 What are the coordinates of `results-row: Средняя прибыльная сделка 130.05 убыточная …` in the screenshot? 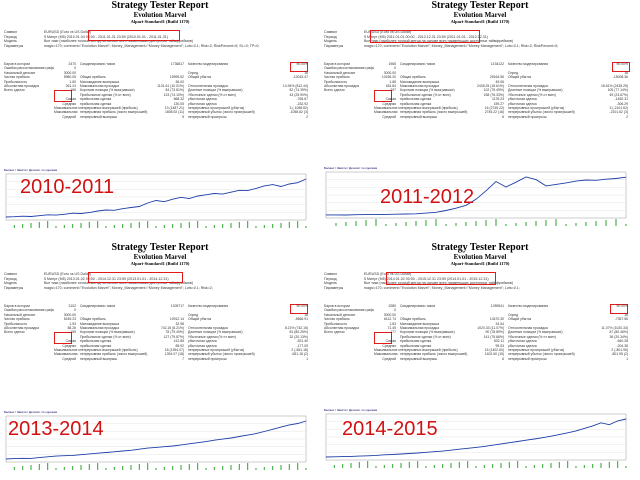 It's located at (160, 104).